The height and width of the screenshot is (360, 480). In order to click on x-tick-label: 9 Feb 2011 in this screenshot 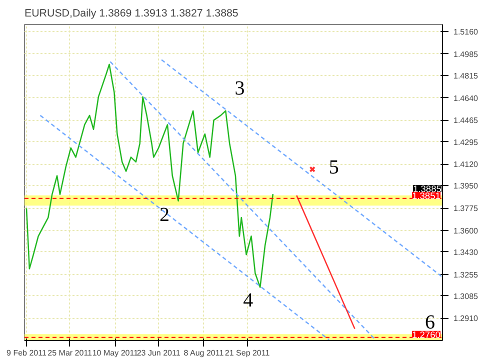, I will do `click(26, 353)`.